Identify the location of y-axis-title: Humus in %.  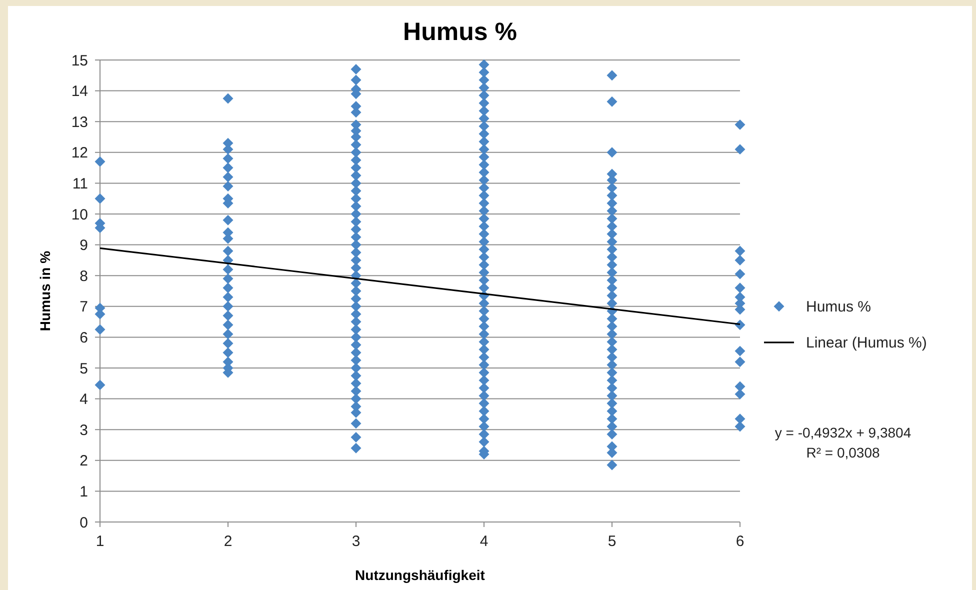
(45, 291).